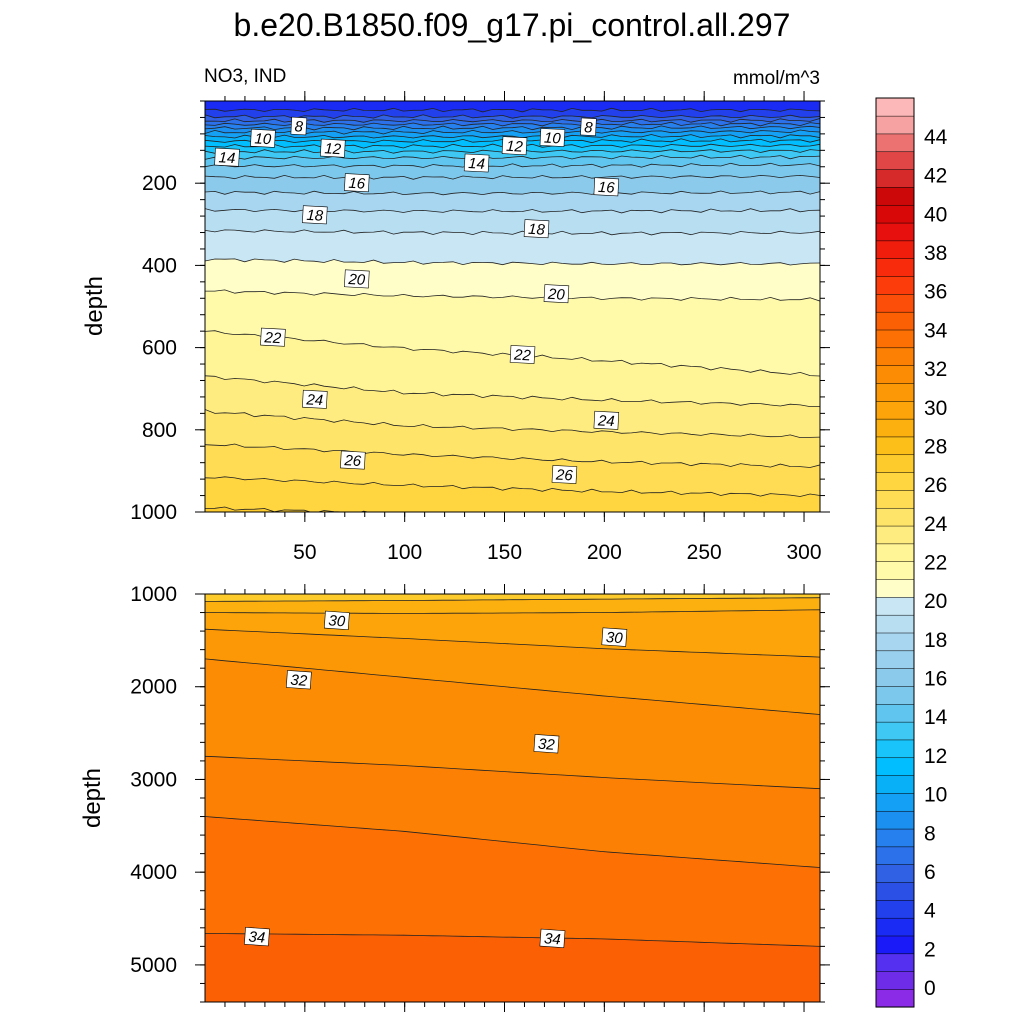 The height and width of the screenshot is (1024, 1024). Describe the element at coordinates (159, 348) in the screenshot. I see `upper-ytick-label: 600` at that location.